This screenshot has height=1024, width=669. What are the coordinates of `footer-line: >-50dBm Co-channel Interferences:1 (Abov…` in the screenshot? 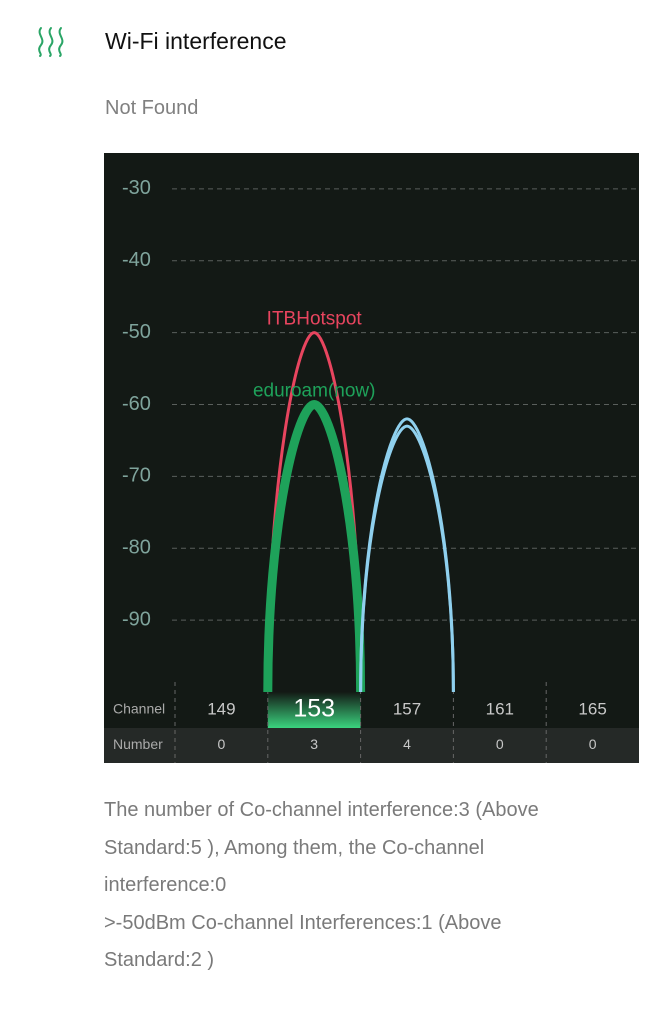 It's located at (303, 941).